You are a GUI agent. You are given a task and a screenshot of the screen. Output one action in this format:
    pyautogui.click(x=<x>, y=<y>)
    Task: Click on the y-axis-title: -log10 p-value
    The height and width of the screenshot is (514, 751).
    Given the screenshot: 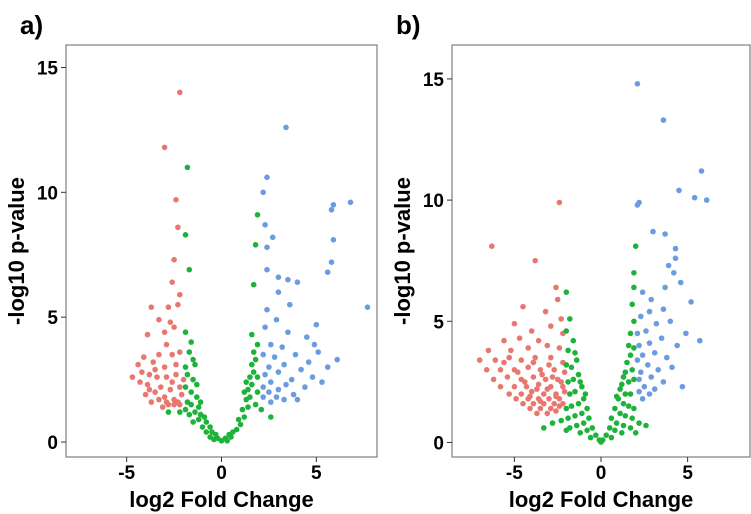 What is the action you would take?
    pyautogui.click(x=402, y=251)
    